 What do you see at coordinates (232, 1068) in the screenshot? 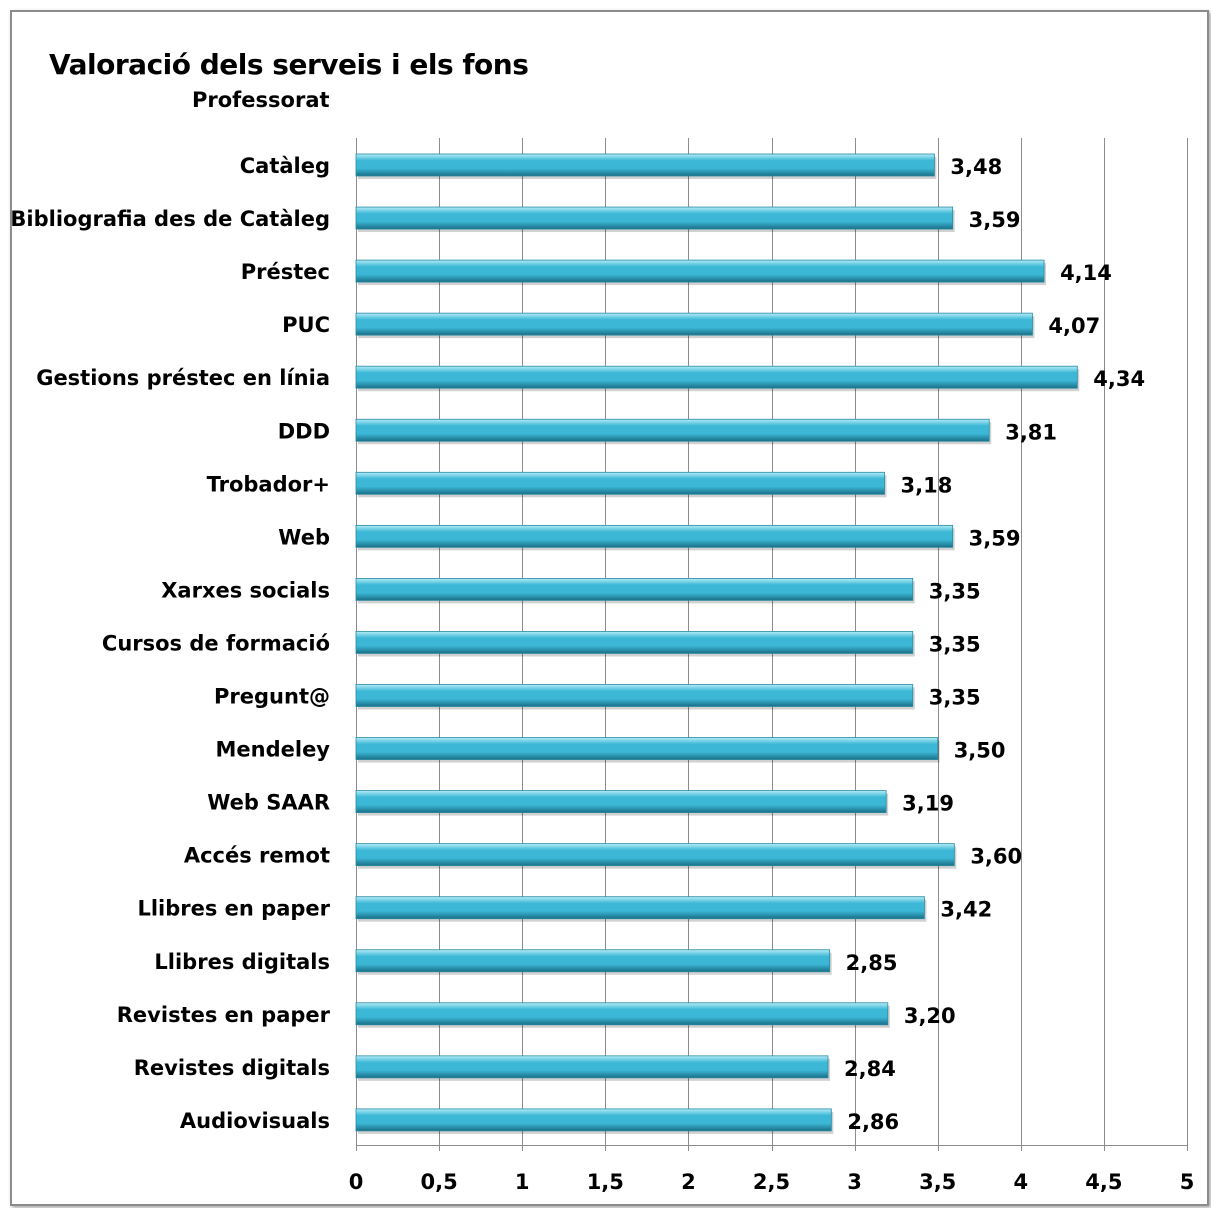
I see `category-label: Revistes digitals` at bounding box center [232, 1068].